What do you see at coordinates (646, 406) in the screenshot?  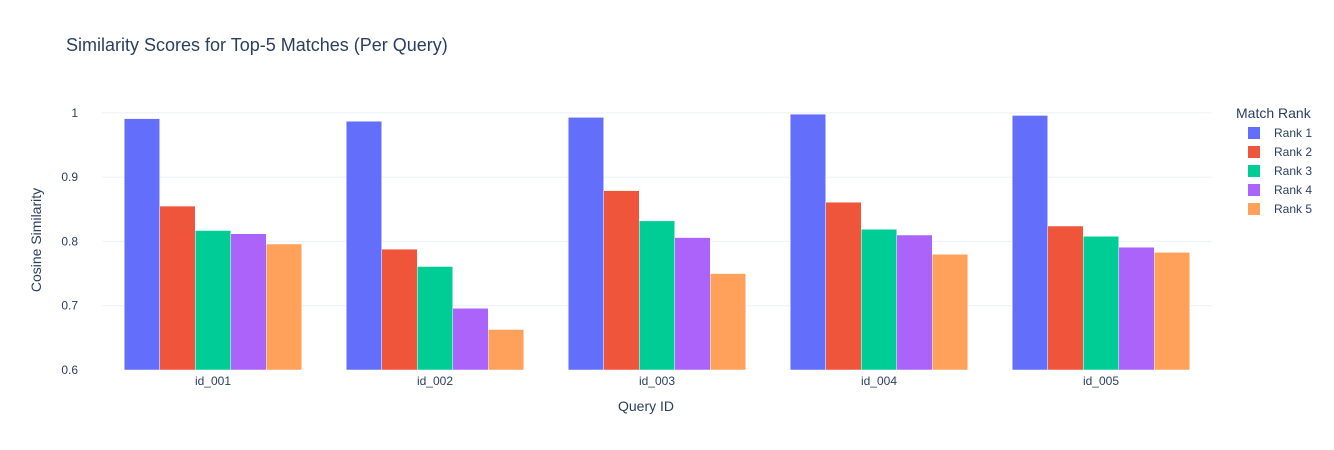 I see `x-axis-title: Query ID` at bounding box center [646, 406].